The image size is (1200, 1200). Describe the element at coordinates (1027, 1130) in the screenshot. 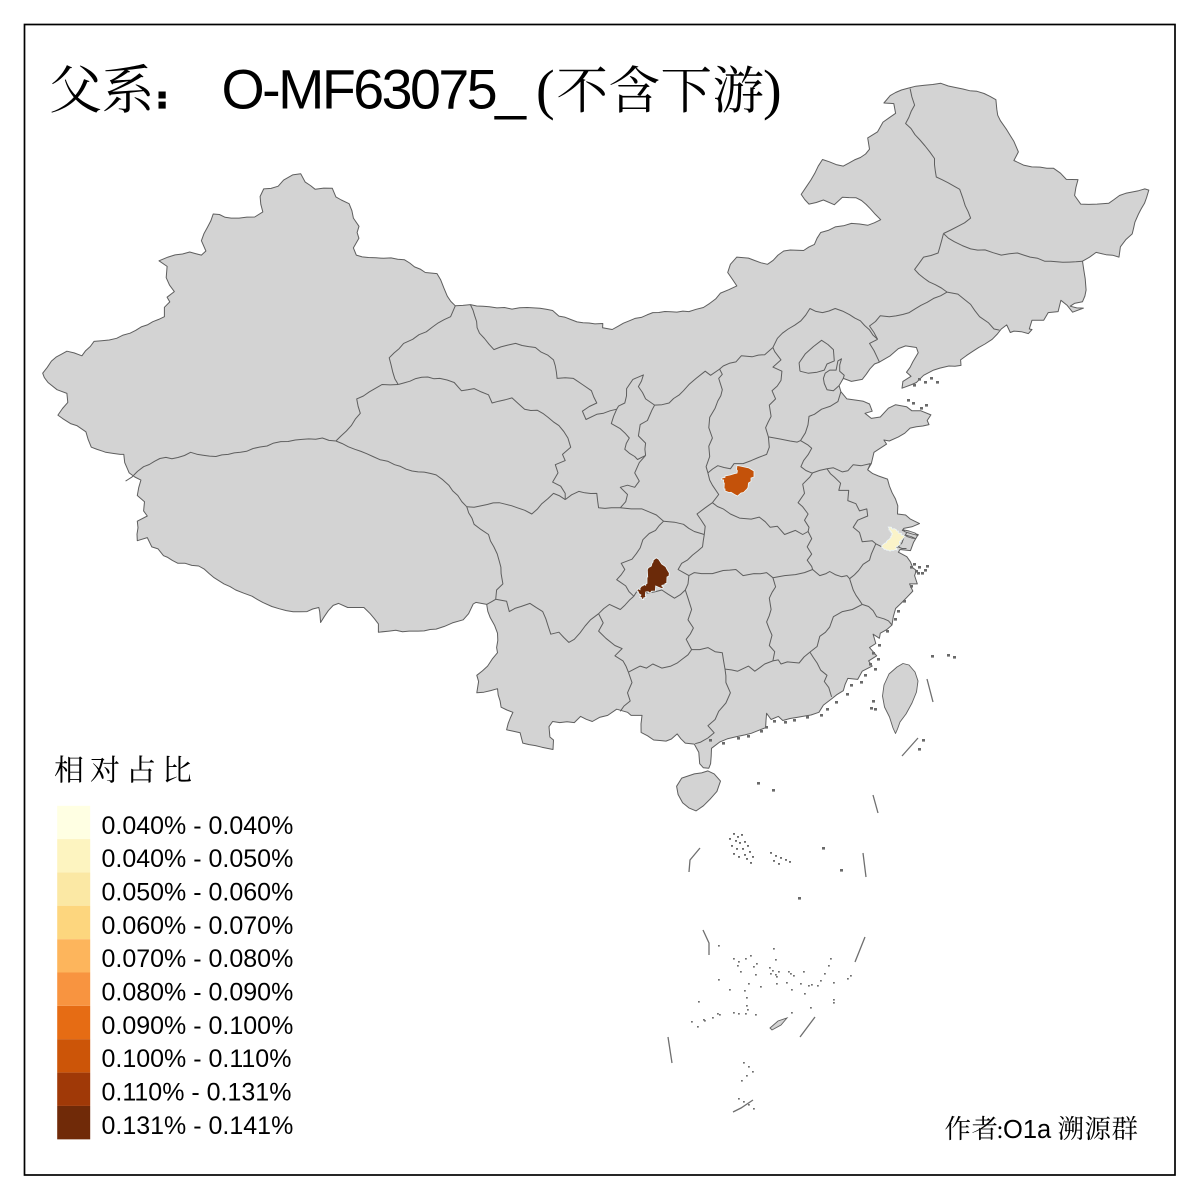

I see `svg-text: O1a` at that location.